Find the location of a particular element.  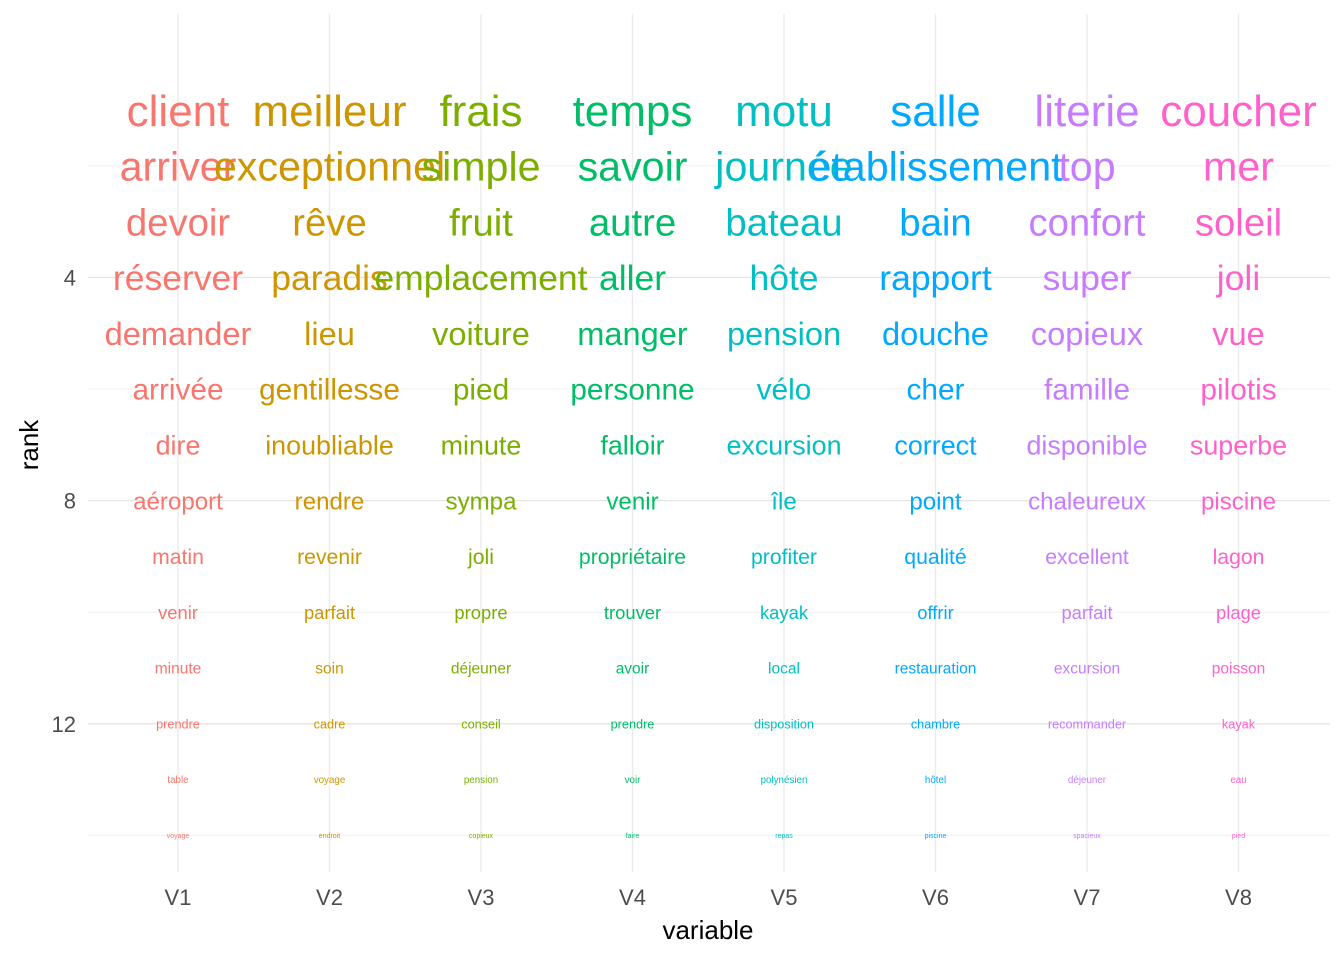

word-label: paradis is located at coordinates (329, 278).